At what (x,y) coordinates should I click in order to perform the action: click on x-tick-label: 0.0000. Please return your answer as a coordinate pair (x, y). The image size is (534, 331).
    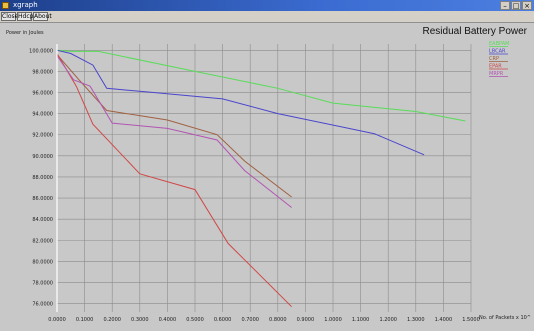
    Looking at the image, I should click on (57, 320).